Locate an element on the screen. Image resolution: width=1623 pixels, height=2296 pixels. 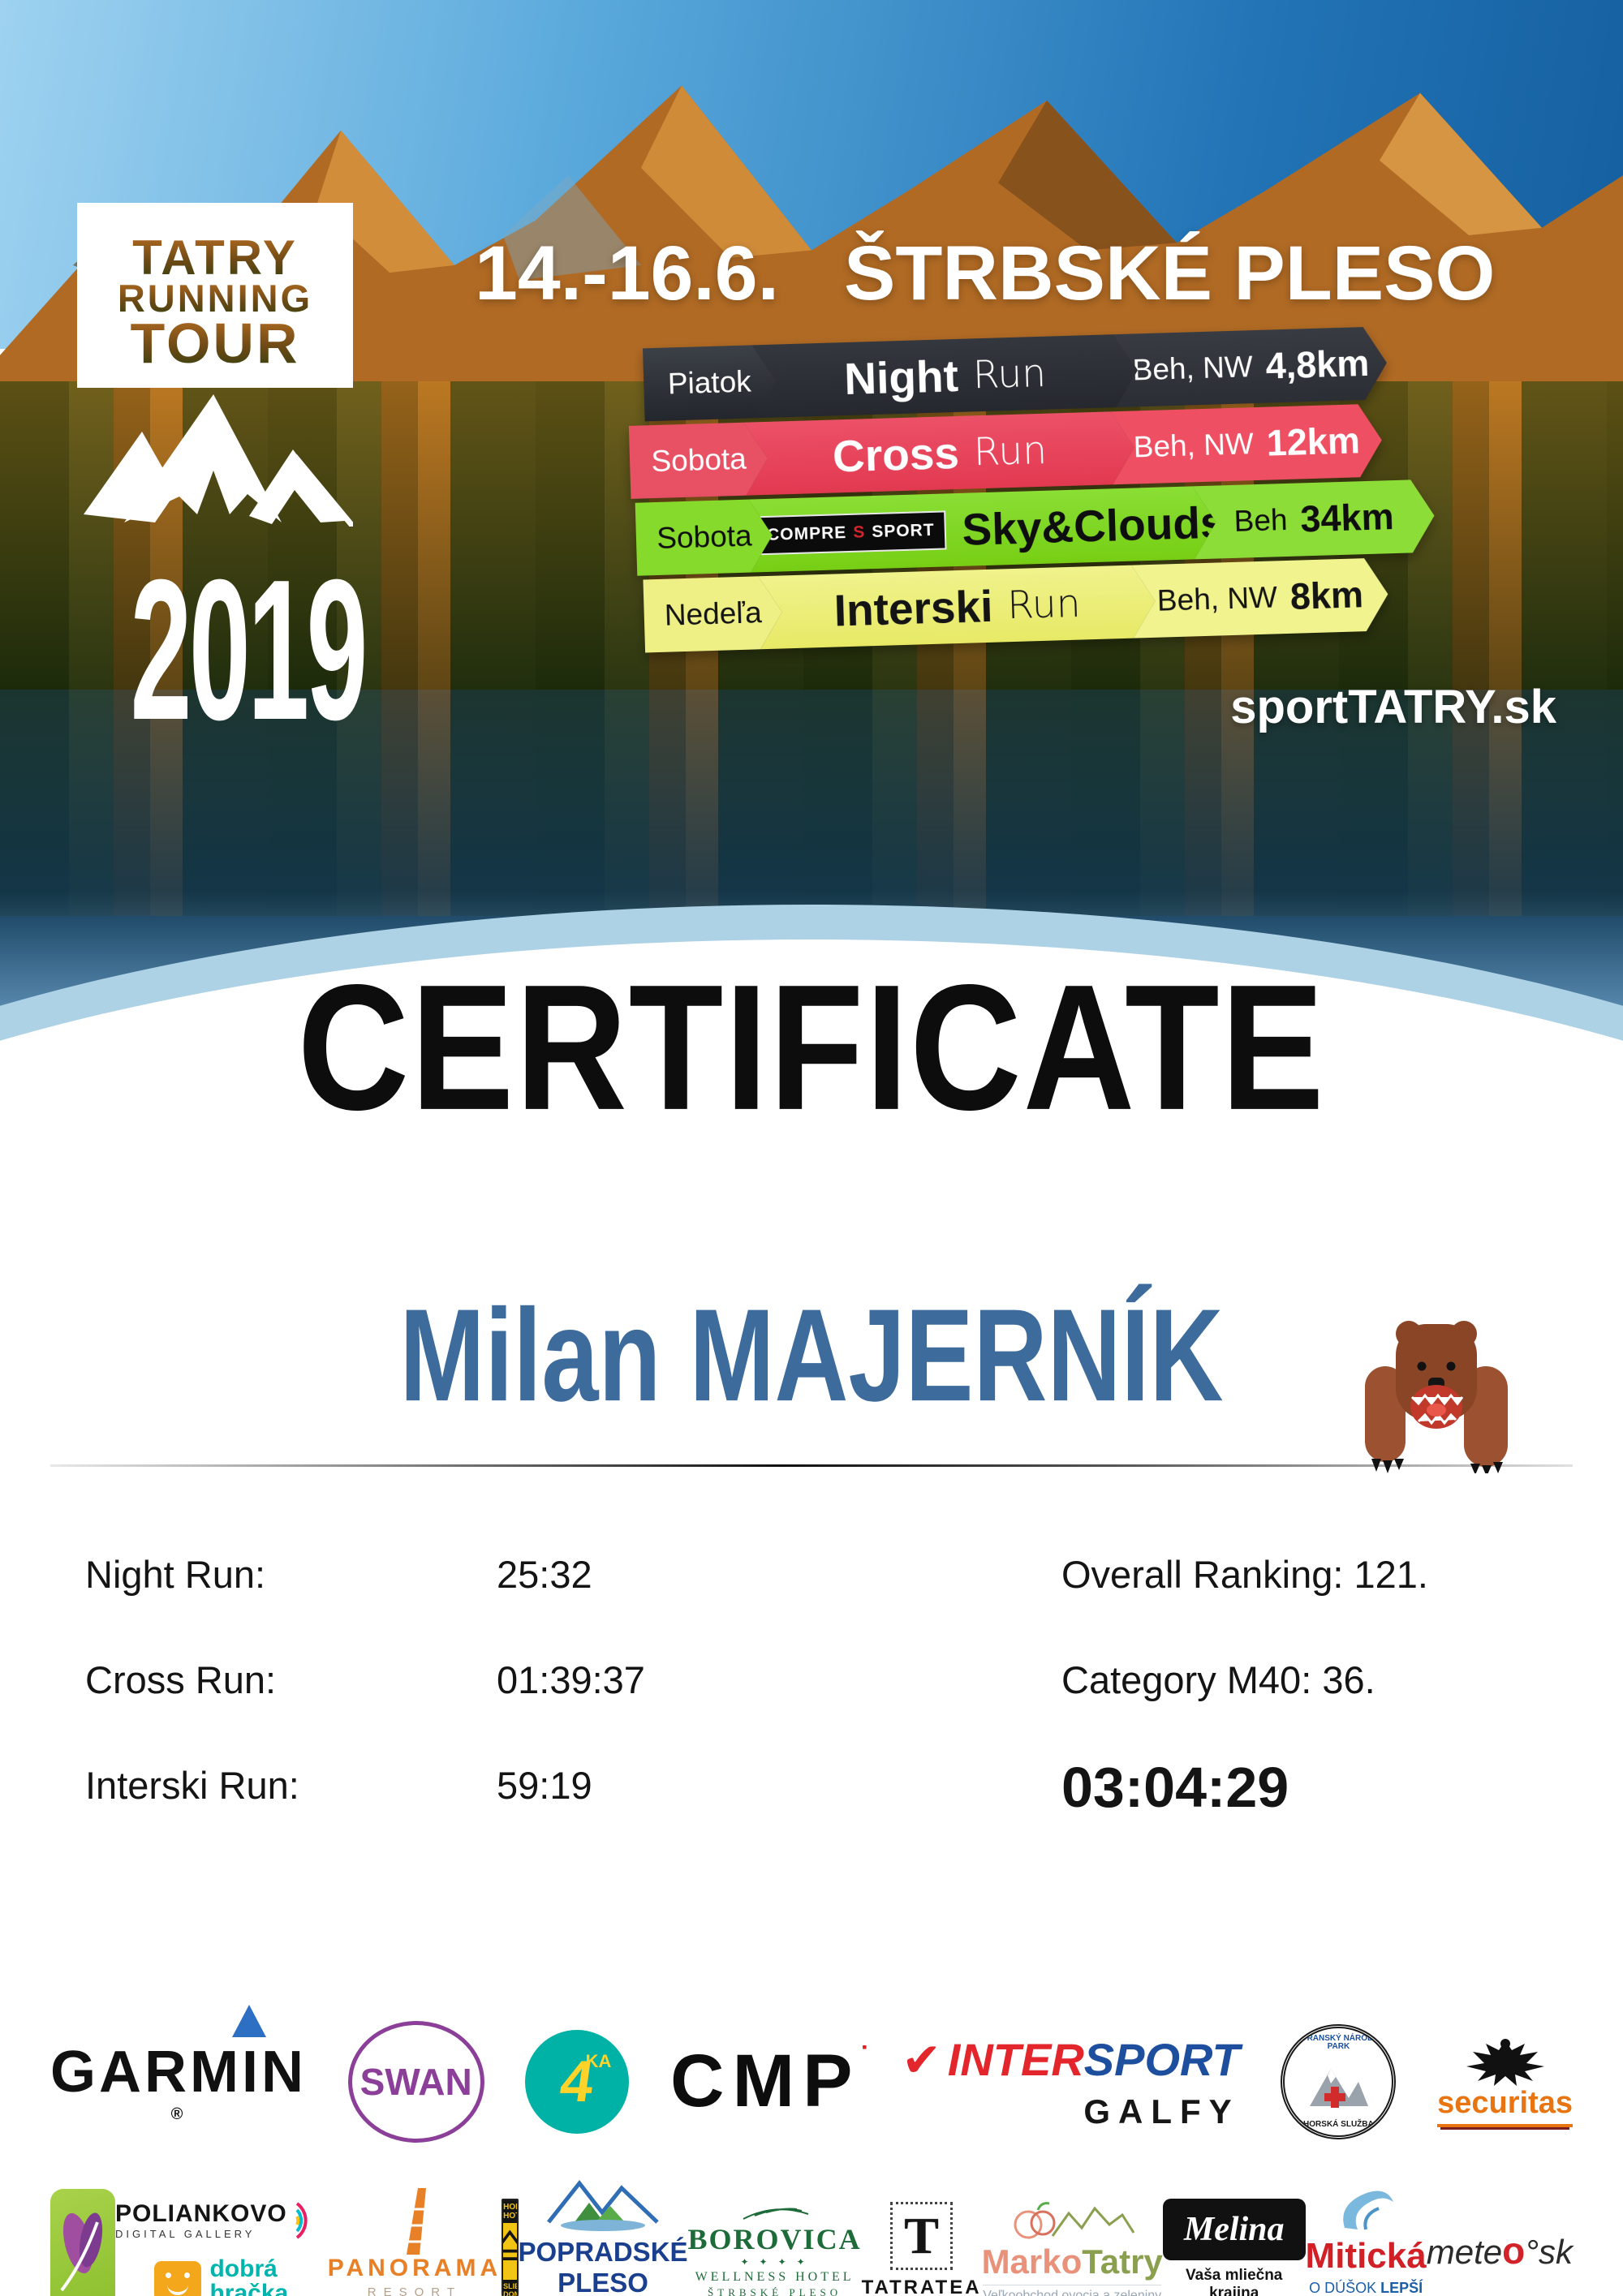
compressport-post: SPORT is located at coordinates (903, 531).